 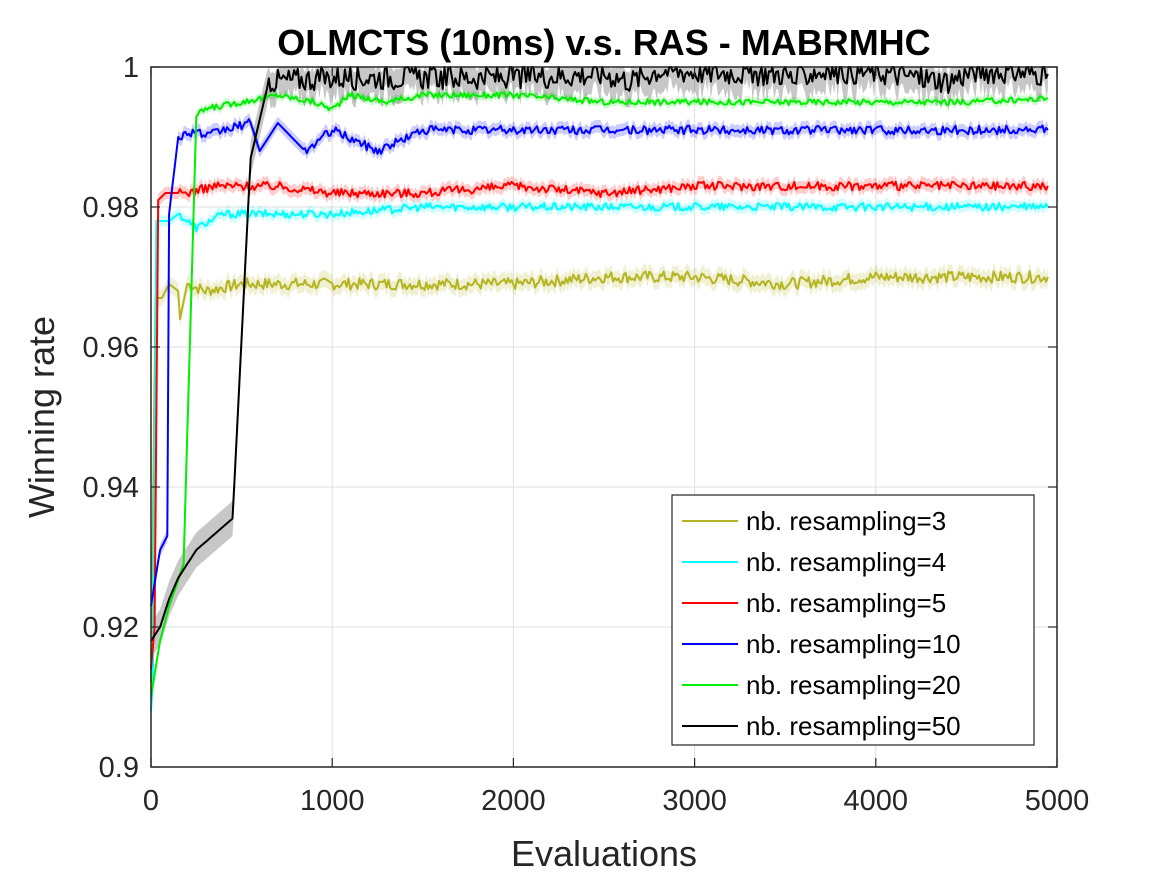 What do you see at coordinates (111, 348) in the screenshot?
I see `y-tick-label: 0.96` at bounding box center [111, 348].